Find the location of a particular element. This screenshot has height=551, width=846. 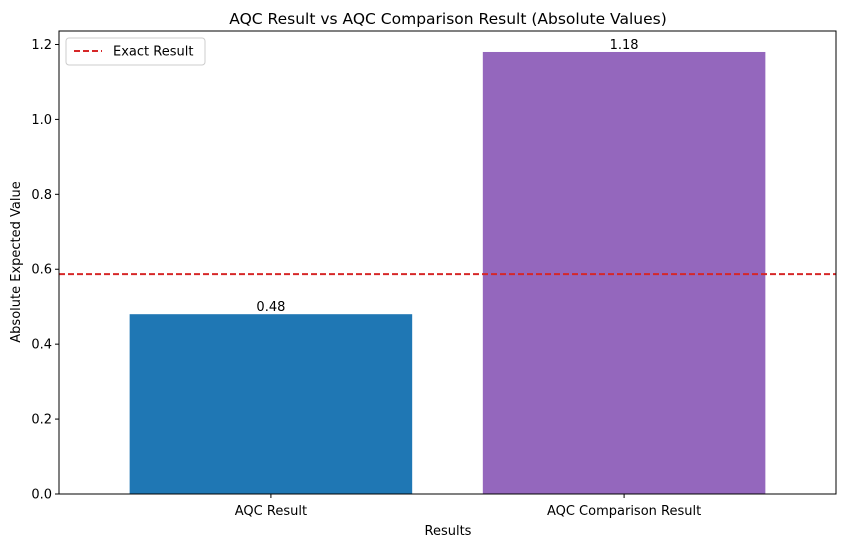

legend-label-exact-result: Exact Result is located at coordinates (153, 52).